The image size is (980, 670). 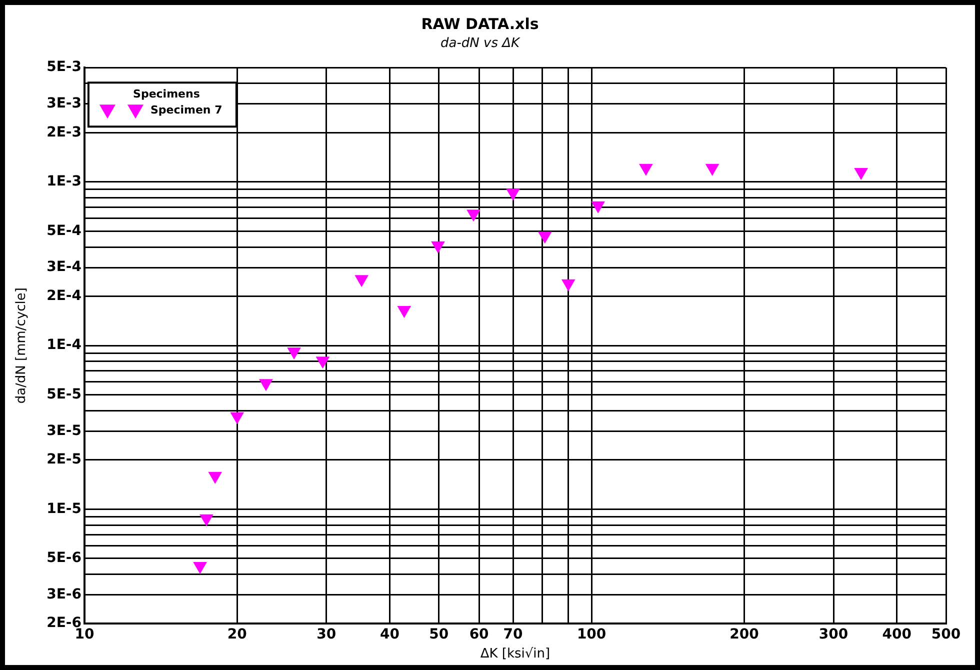 I want to click on y-tick-label: 3E-4, so click(x=64, y=267).